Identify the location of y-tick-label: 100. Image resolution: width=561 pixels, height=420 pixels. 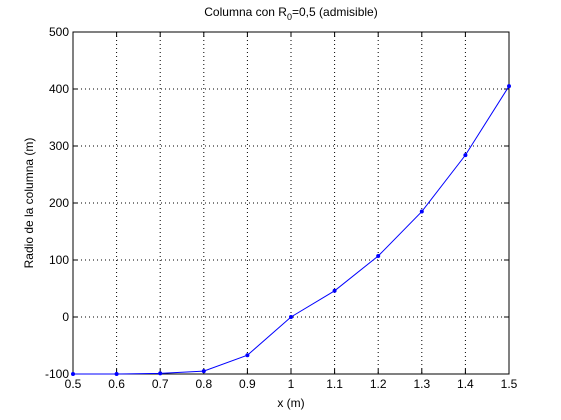
(59, 260).